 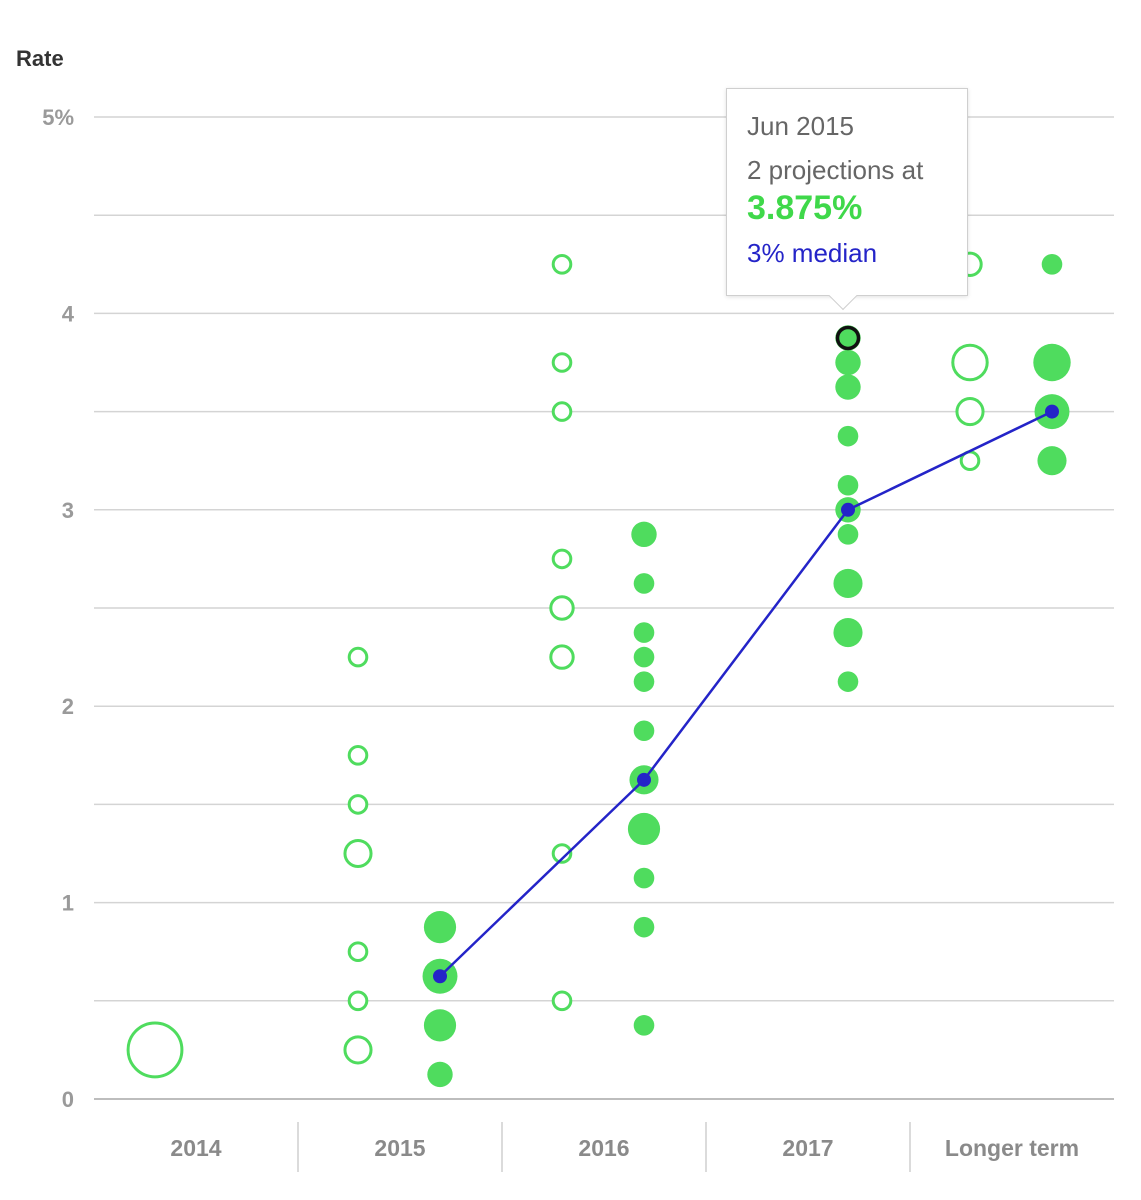 I want to click on tooltip-median: 3% median, so click(x=812, y=253).